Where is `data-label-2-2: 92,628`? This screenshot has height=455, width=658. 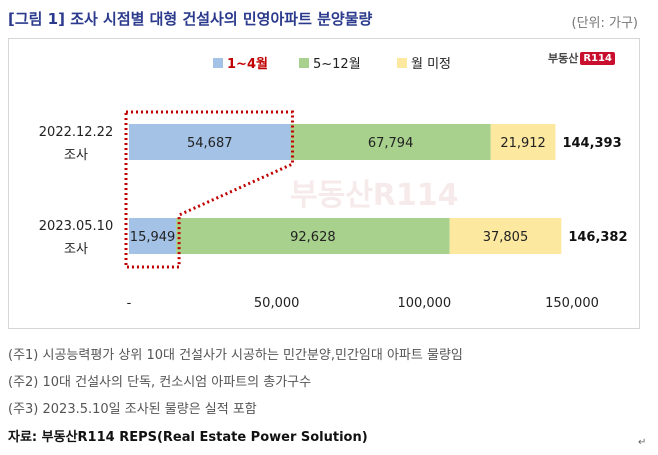 data-label-2-2: 92,628 is located at coordinates (313, 237).